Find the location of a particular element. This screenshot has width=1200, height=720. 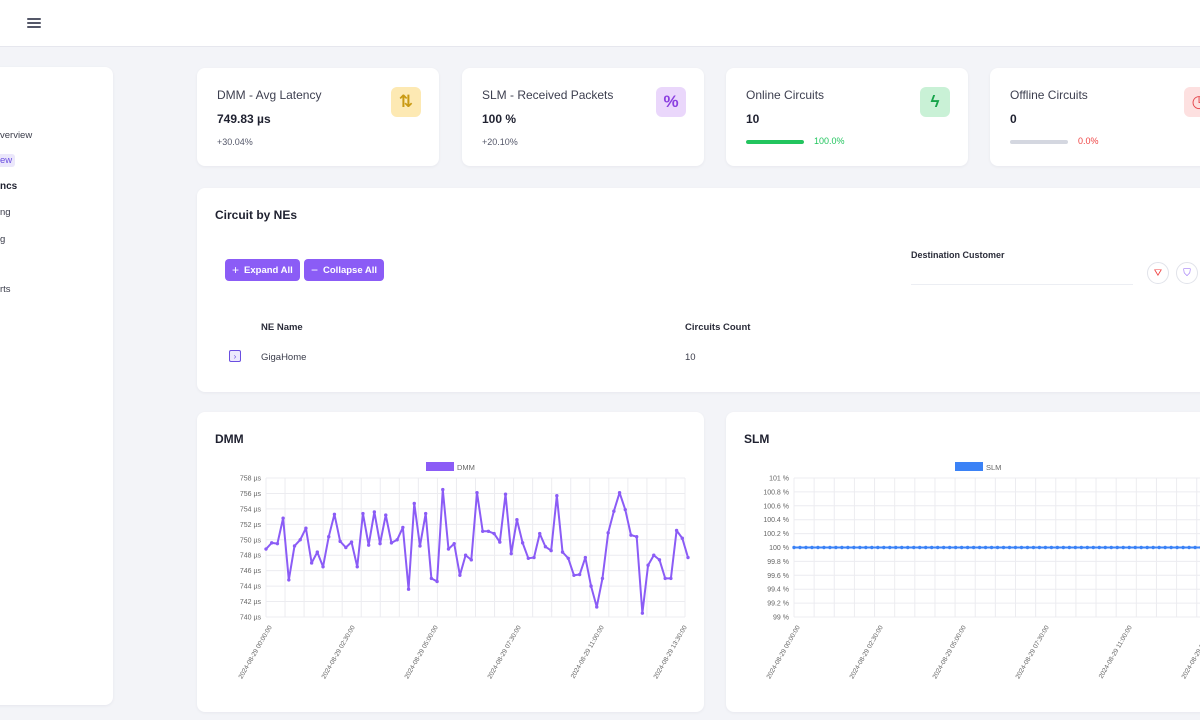

y-tick-label: 752 µs is located at coordinates (251, 525).